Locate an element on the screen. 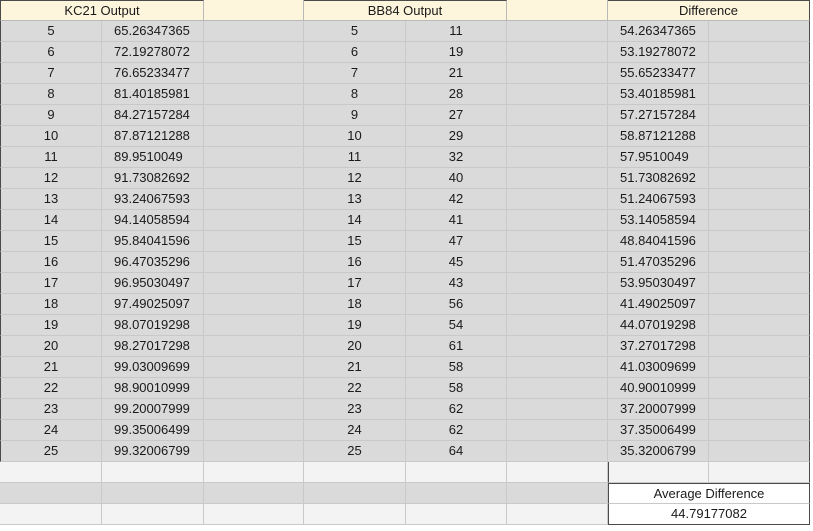 The width and height of the screenshot is (813, 531). kc21-index-cell: 19 is located at coordinates (51, 325).